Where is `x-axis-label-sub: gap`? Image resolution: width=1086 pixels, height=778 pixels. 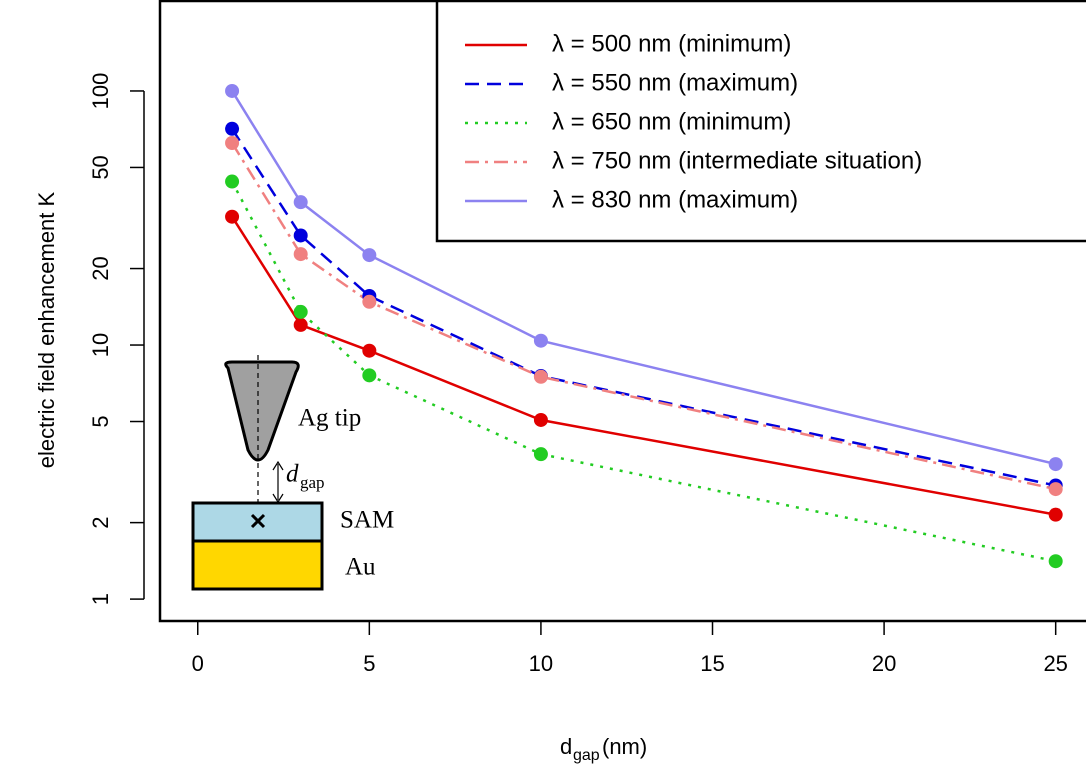
x-axis-label-sub: gap is located at coordinates (586, 755).